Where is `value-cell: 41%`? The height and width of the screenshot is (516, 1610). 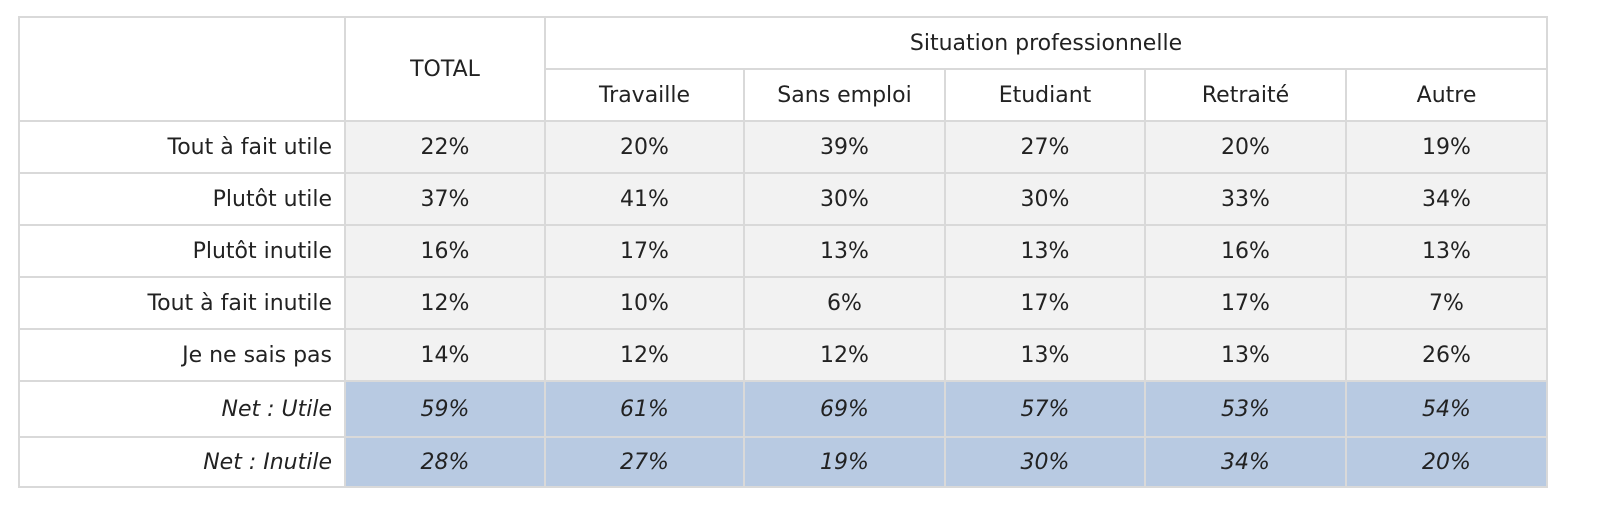
value-cell: 41% is located at coordinates (644, 199).